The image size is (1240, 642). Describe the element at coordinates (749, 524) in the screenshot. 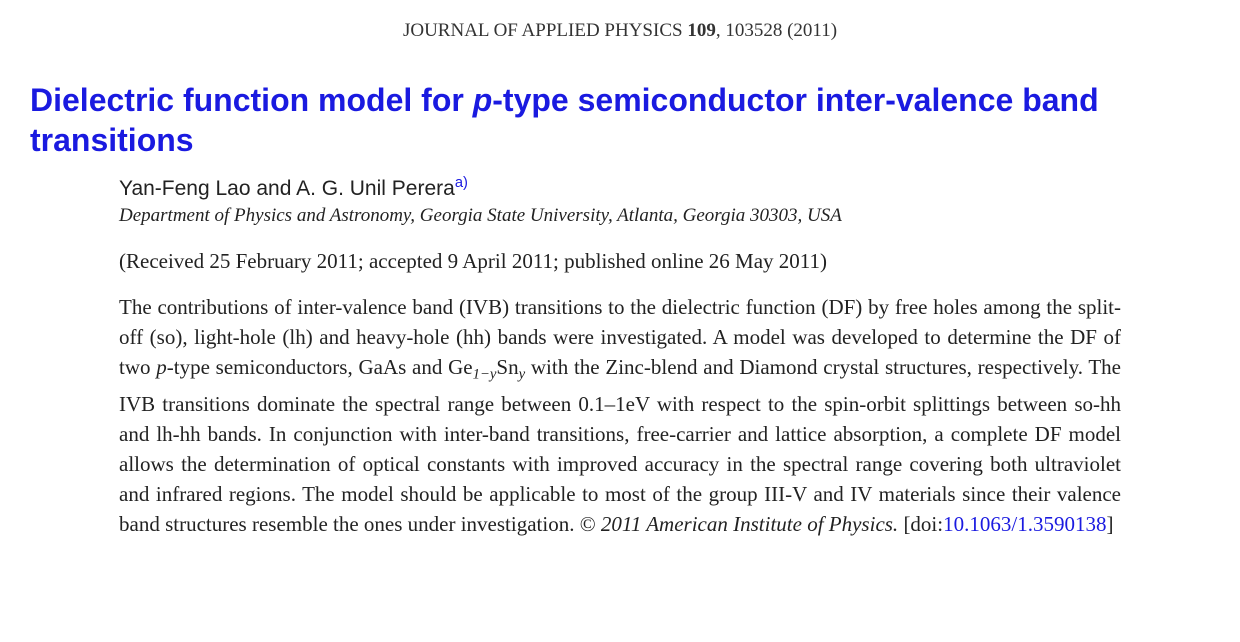

I see `text-run: 2011 American Institute of Physics.` at that location.